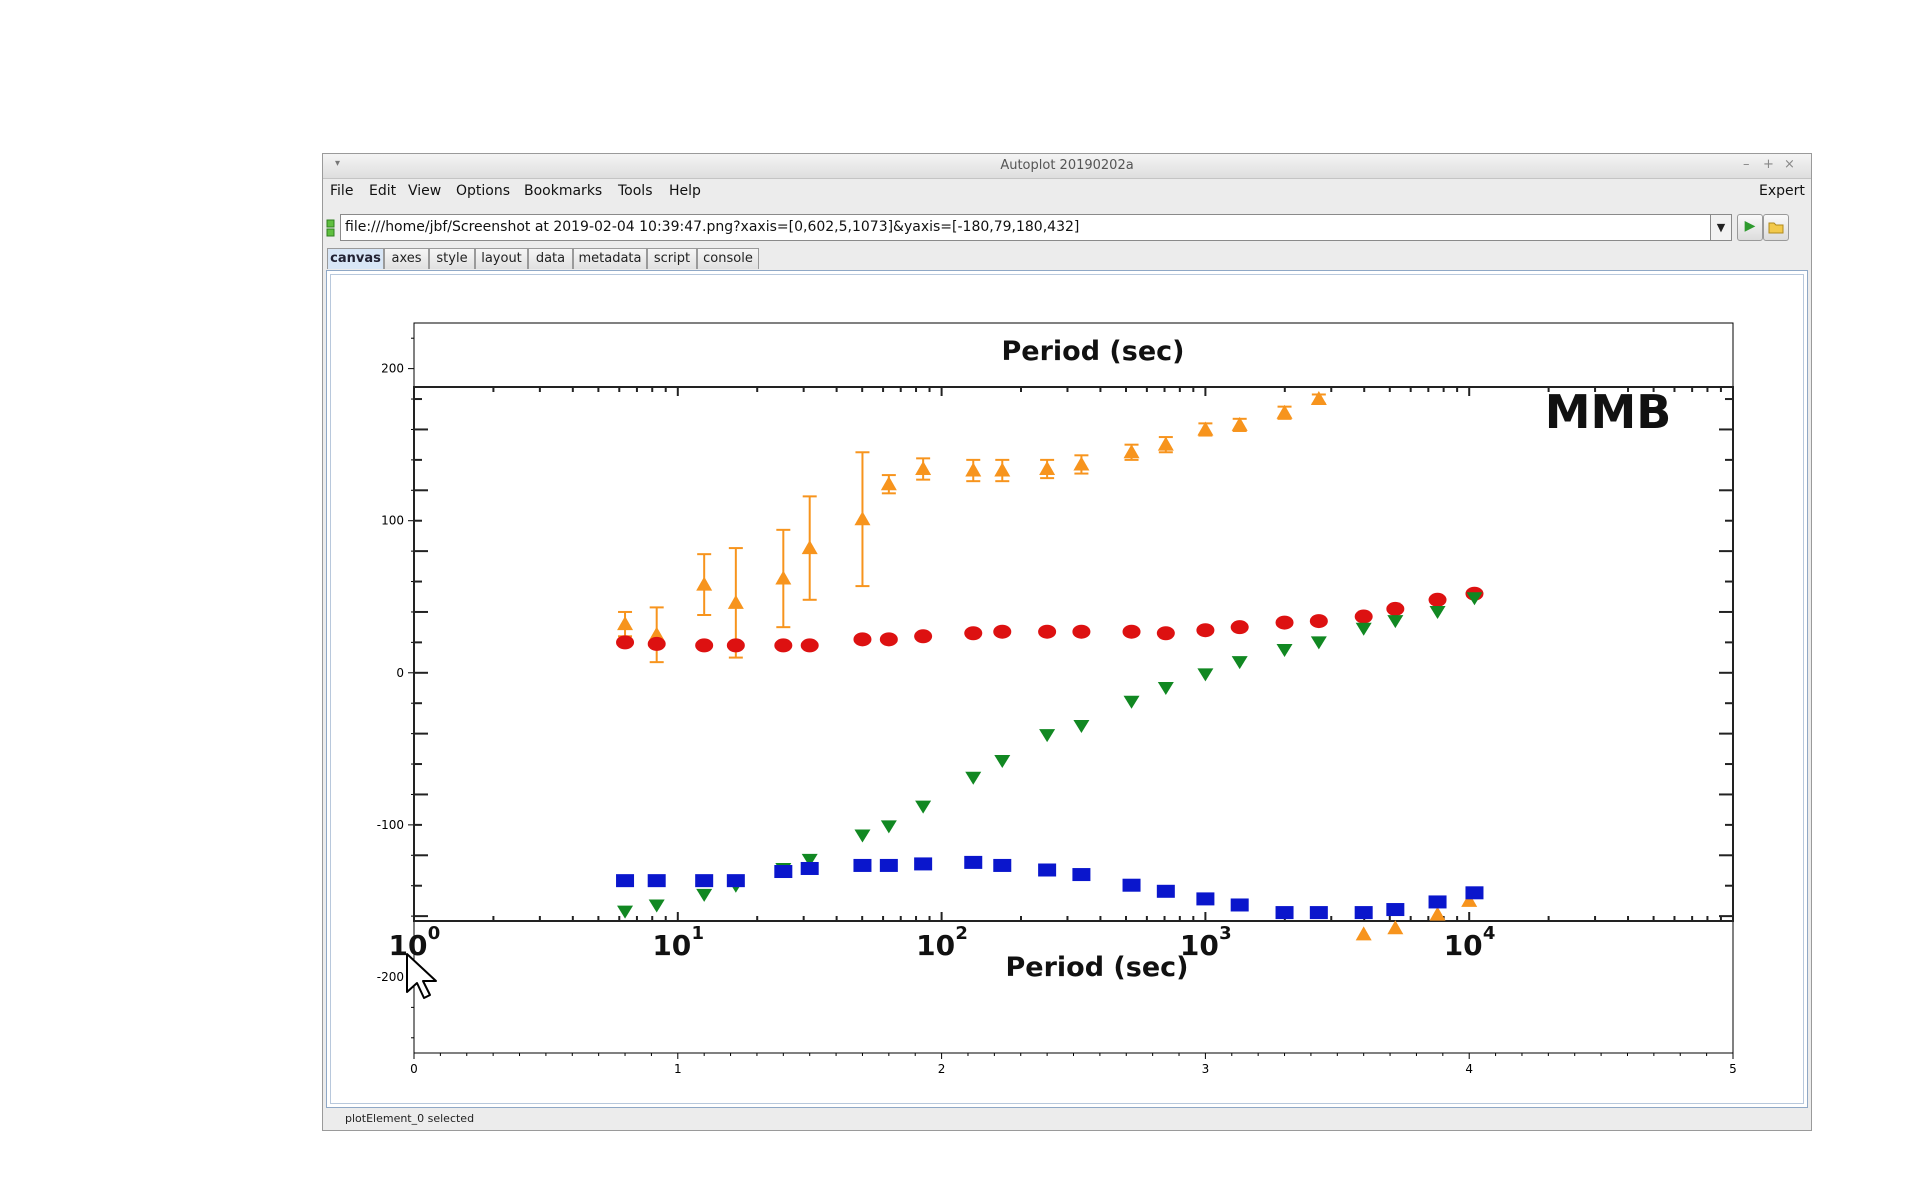  I want to click on image-x-tick-exponent: 3, so click(1225, 933).